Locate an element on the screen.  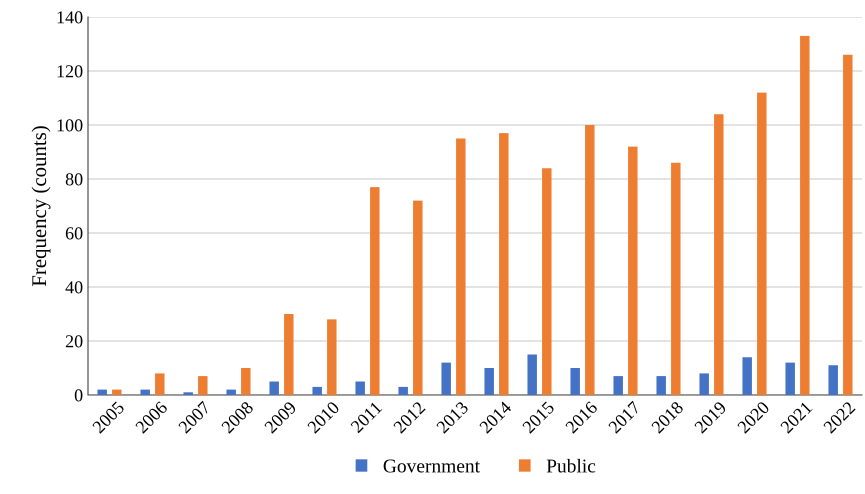
legend-label: Government is located at coordinates (432, 466).